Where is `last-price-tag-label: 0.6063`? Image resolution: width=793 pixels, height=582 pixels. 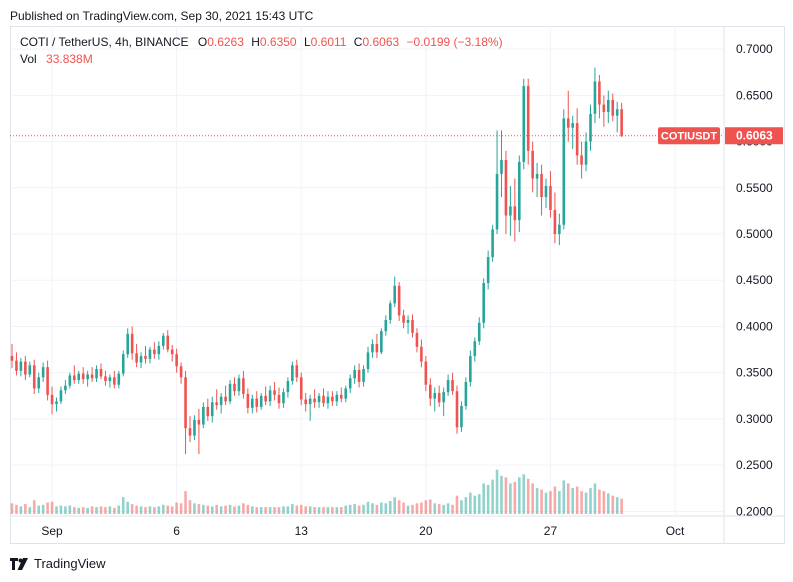
last-price-tag-label: 0.6063 is located at coordinates (754, 136).